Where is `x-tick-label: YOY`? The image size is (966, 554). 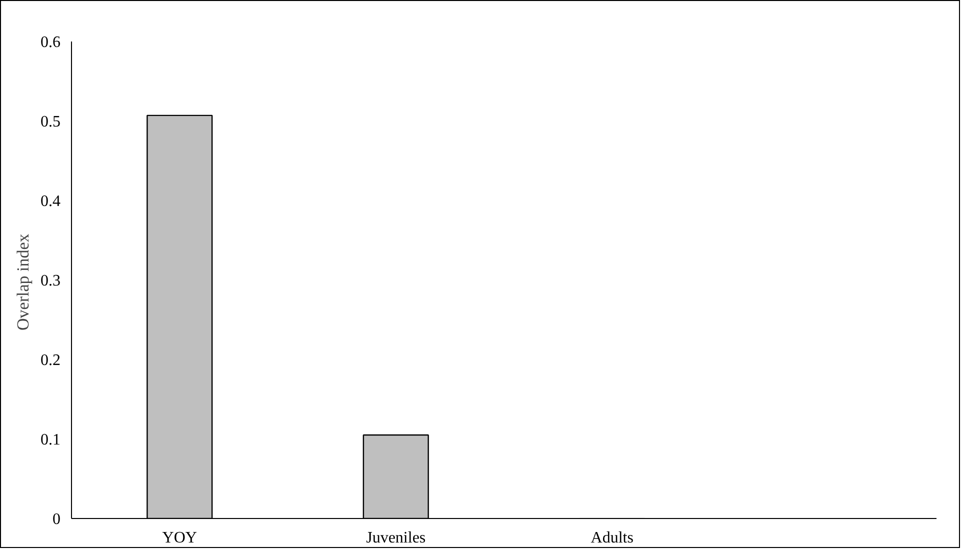
x-tick-label: YOY is located at coordinates (180, 538).